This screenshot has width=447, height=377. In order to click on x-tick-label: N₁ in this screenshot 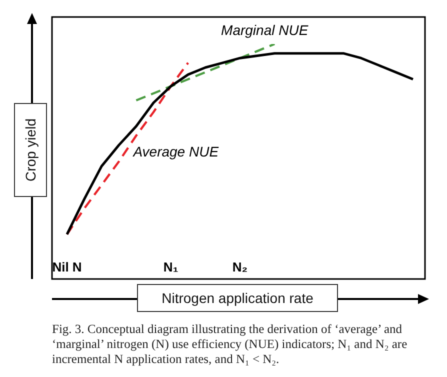, I will do `click(170, 267)`.